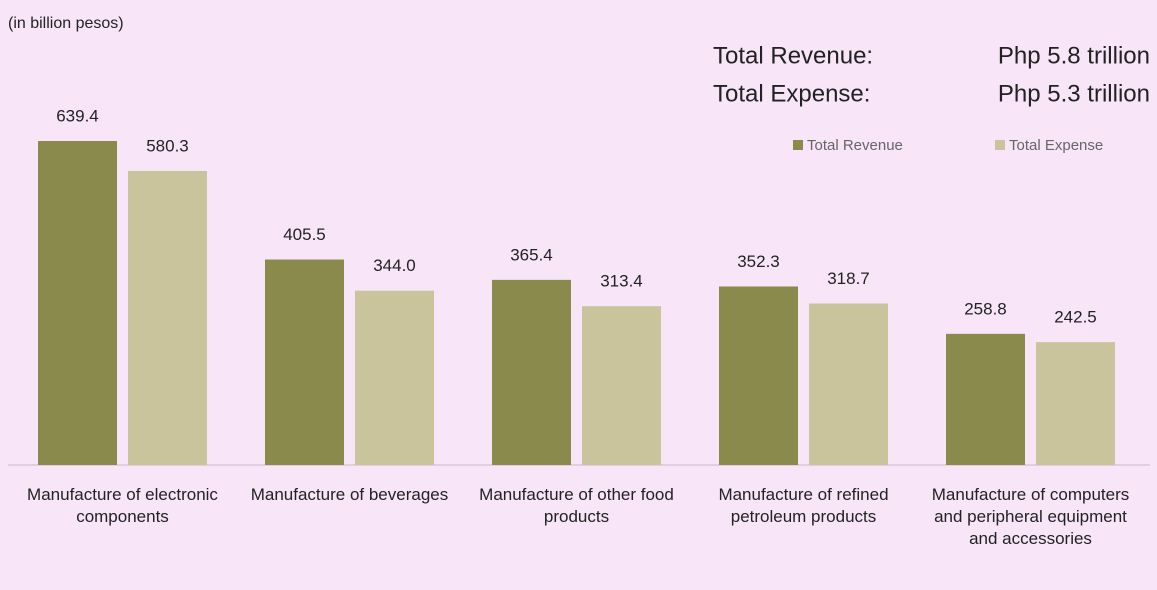 Image resolution: width=1157 pixels, height=590 pixels. What do you see at coordinates (349, 494) in the screenshot?
I see `x-tick-label: Manufacture of beverages` at bounding box center [349, 494].